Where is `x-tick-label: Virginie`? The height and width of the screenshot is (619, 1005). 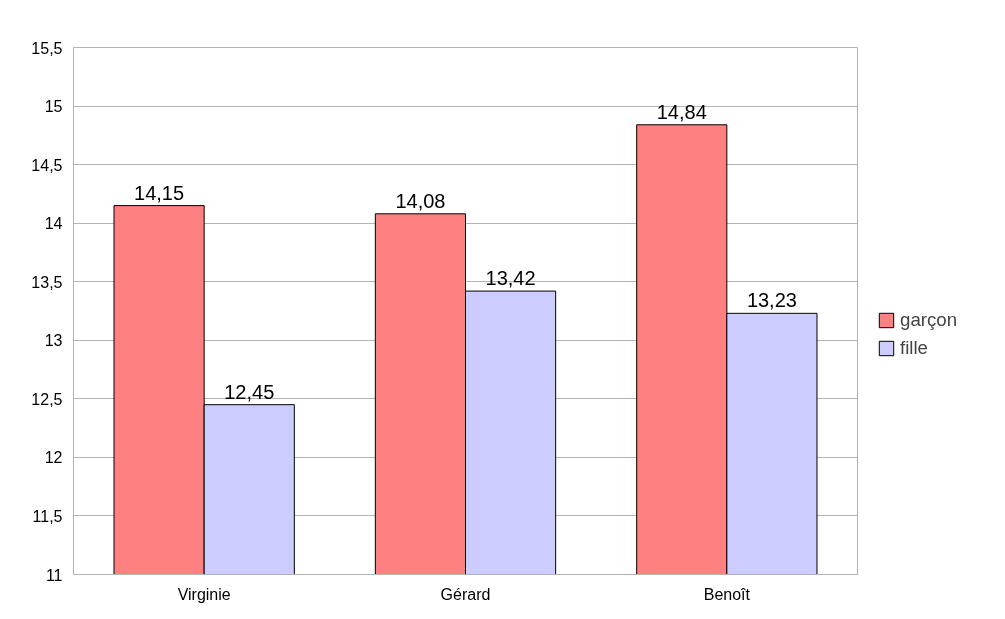
x-tick-label: Virginie is located at coordinates (204, 594).